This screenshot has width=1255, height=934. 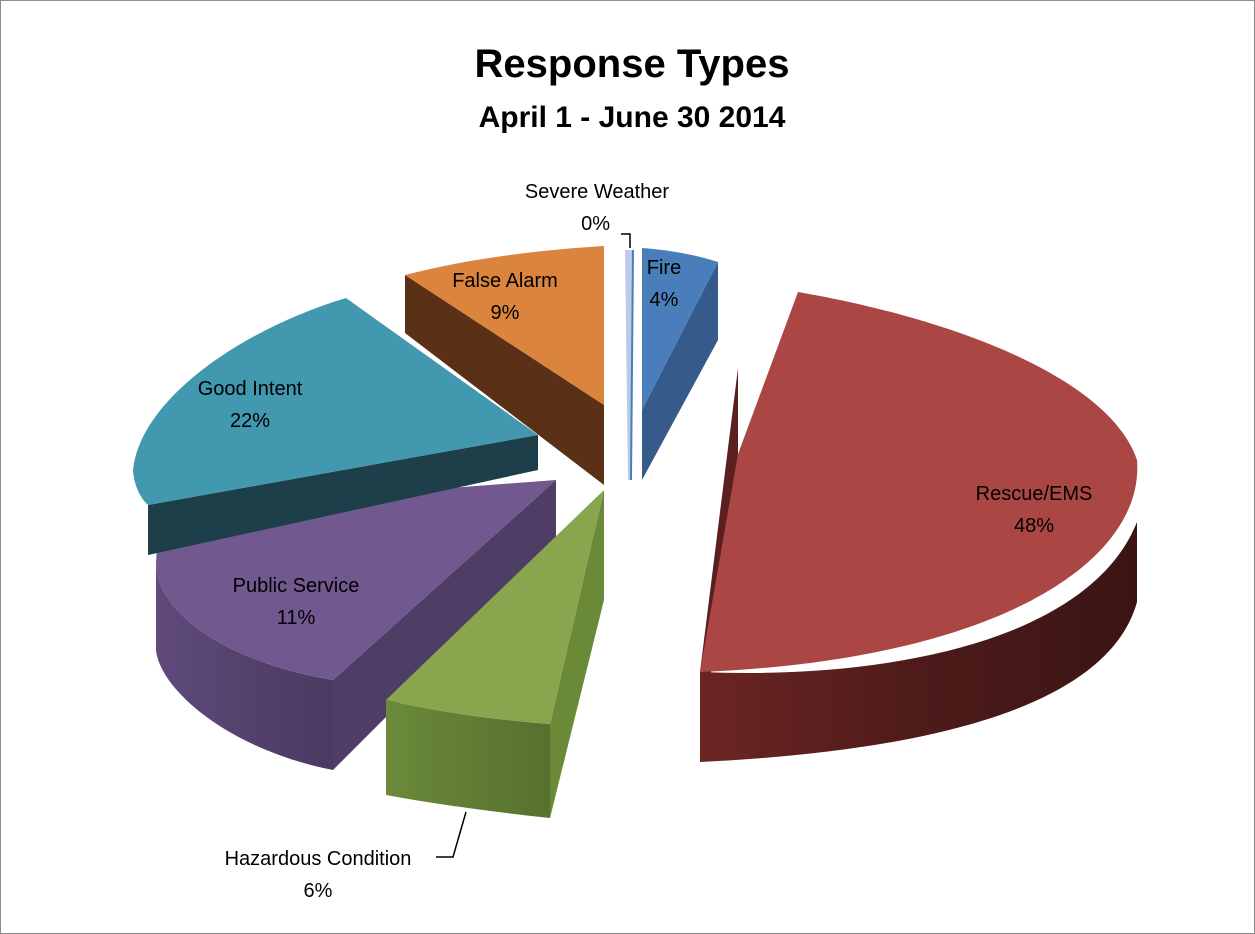 What do you see at coordinates (495, 607) in the screenshot?
I see `slice-hazardous-condition-top` at bounding box center [495, 607].